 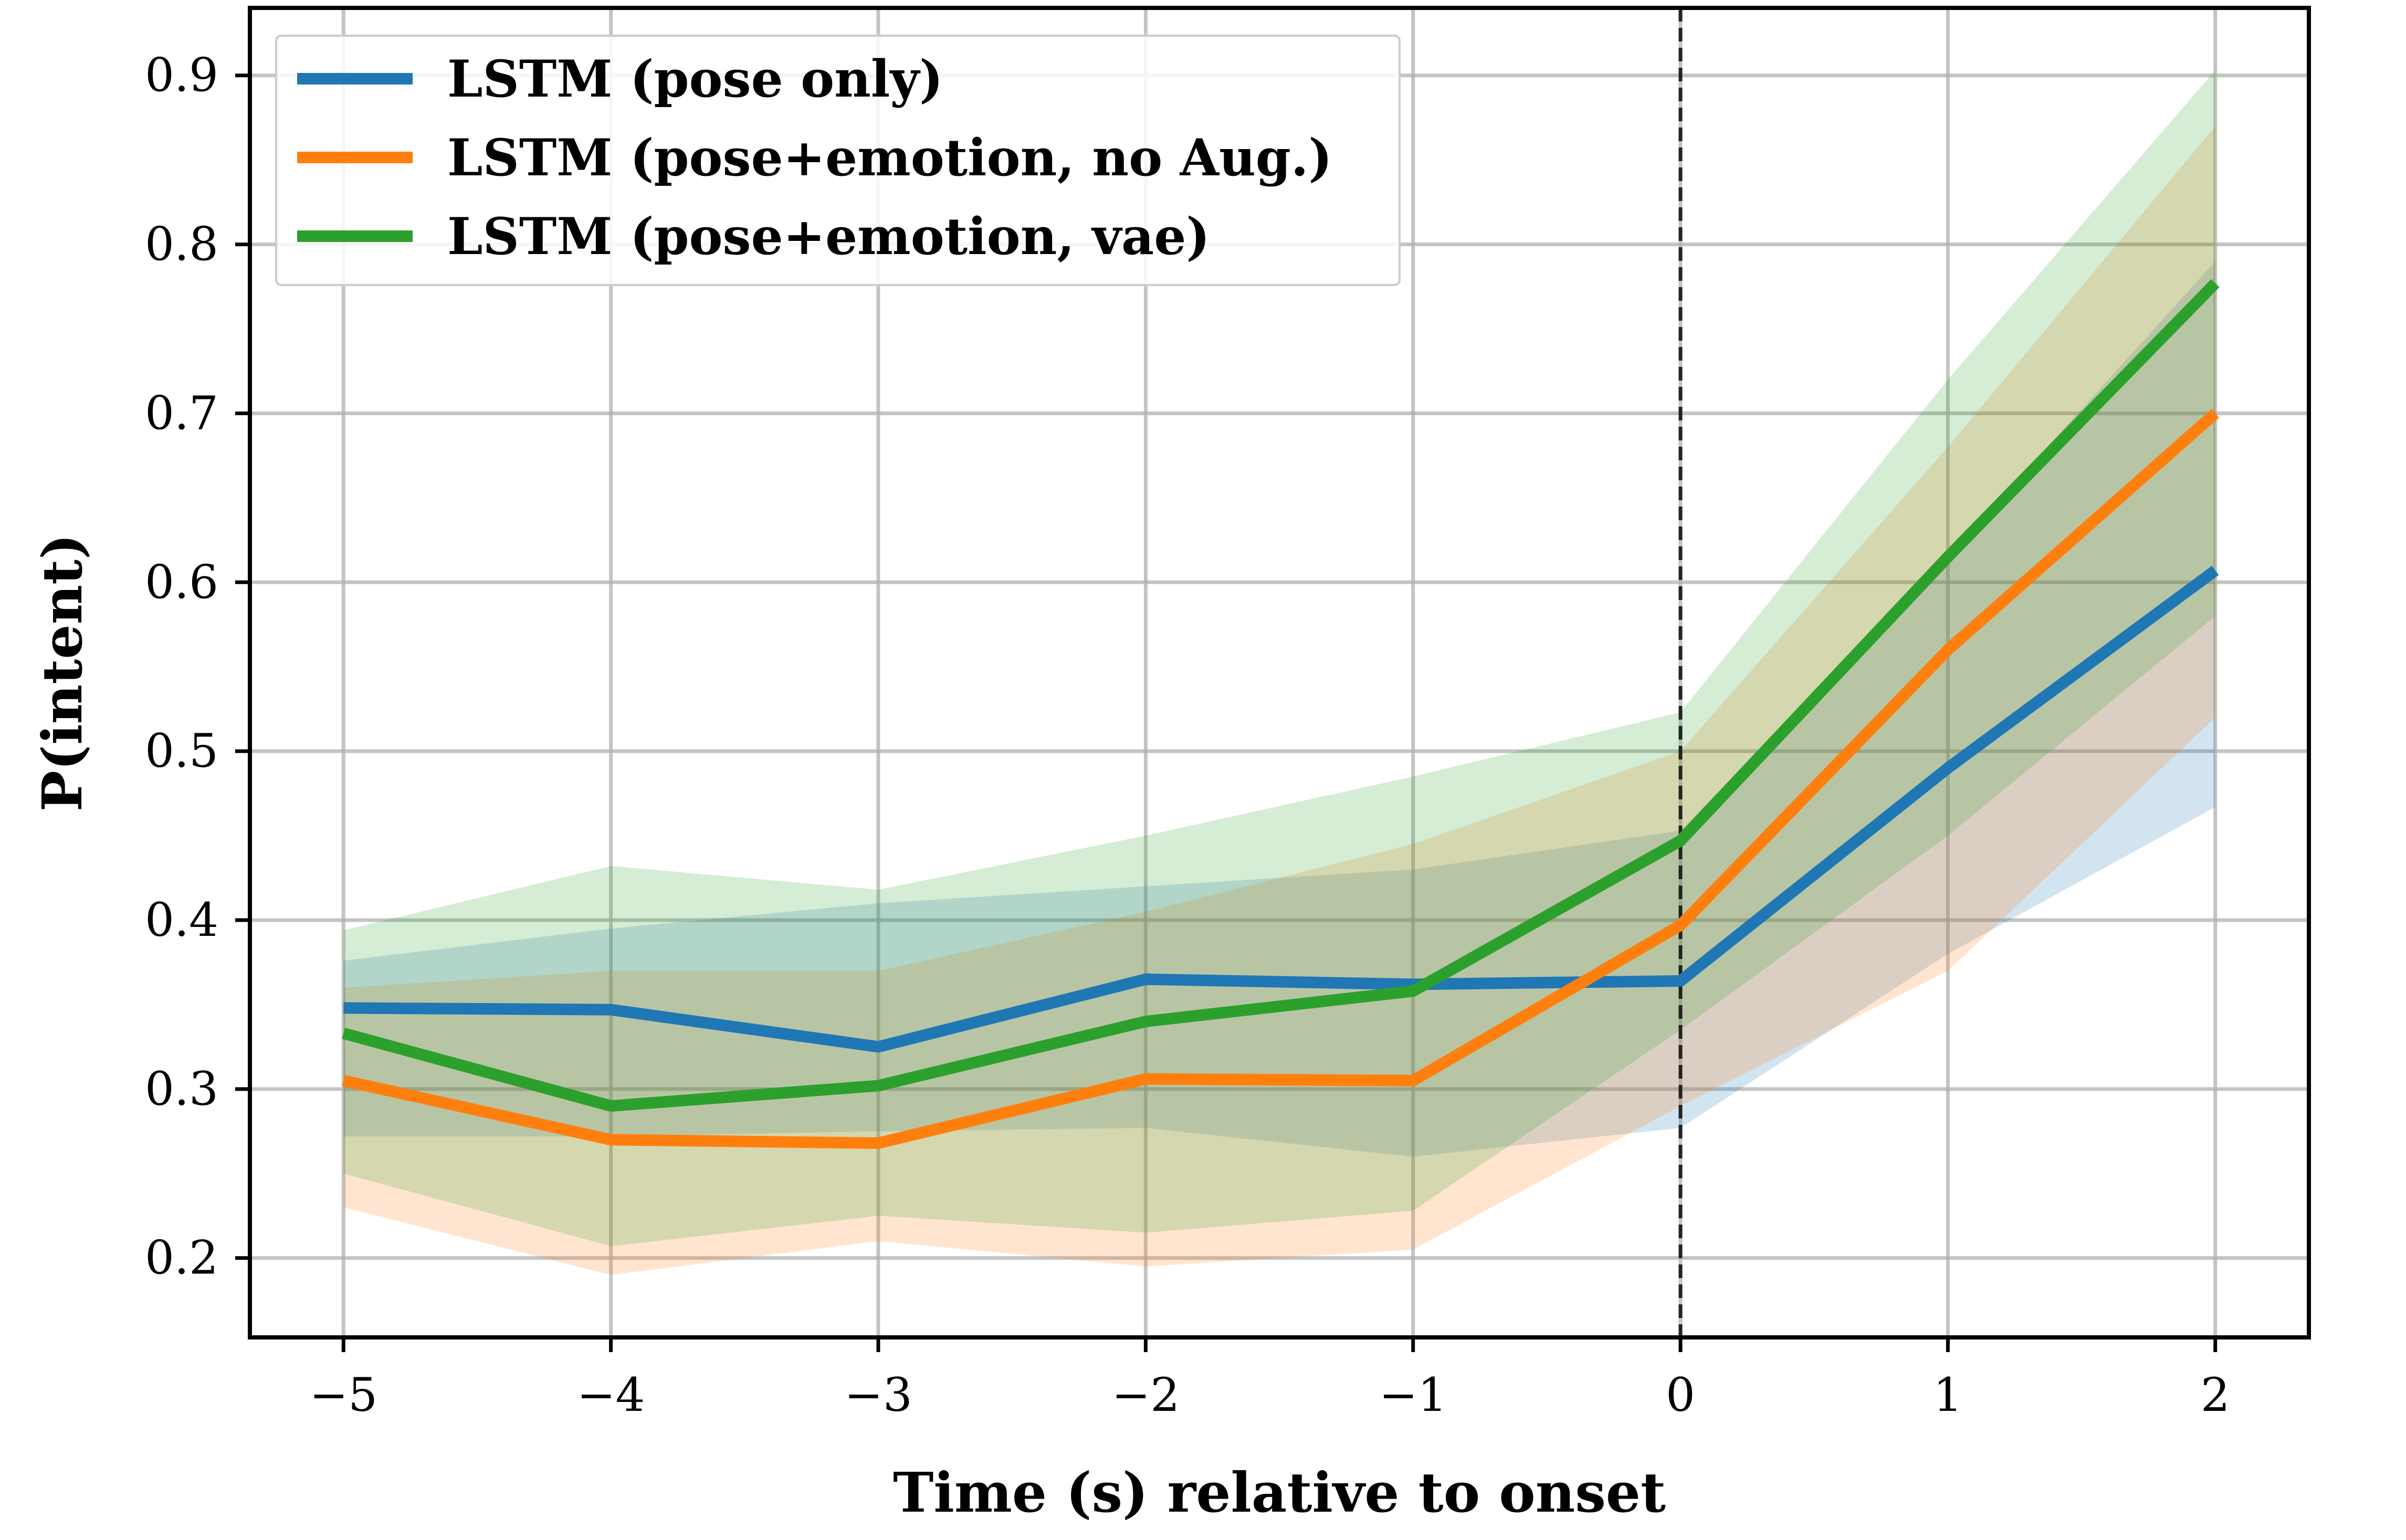 What do you see at coordinates (695, 79) in the screenshot?
I see `legend-label-1: LSTM (pose only)` at bounding box center [695, 79].